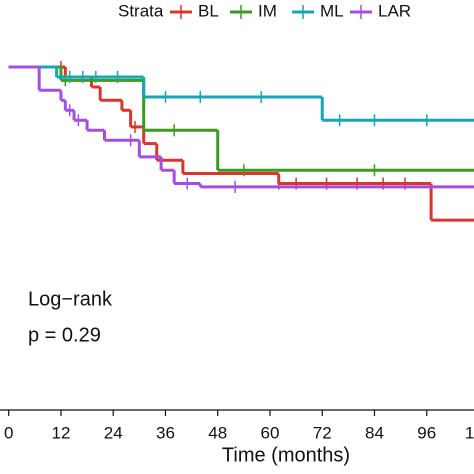 This screenshot has height=474, width=474. I want to click on x-tick-label: 48, so click(217, 432).